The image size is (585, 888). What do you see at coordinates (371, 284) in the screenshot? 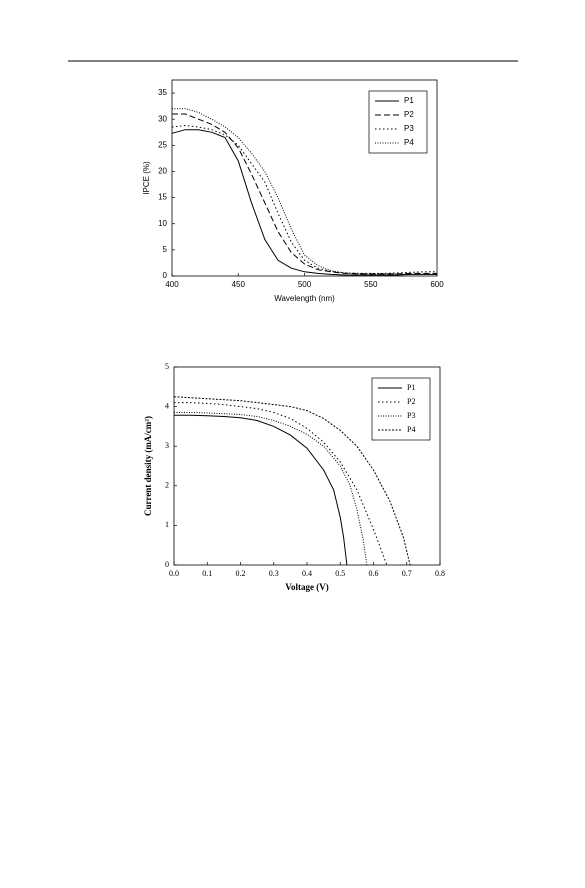
I see `x-tick-label: 550` at bounding box center [371, 284].